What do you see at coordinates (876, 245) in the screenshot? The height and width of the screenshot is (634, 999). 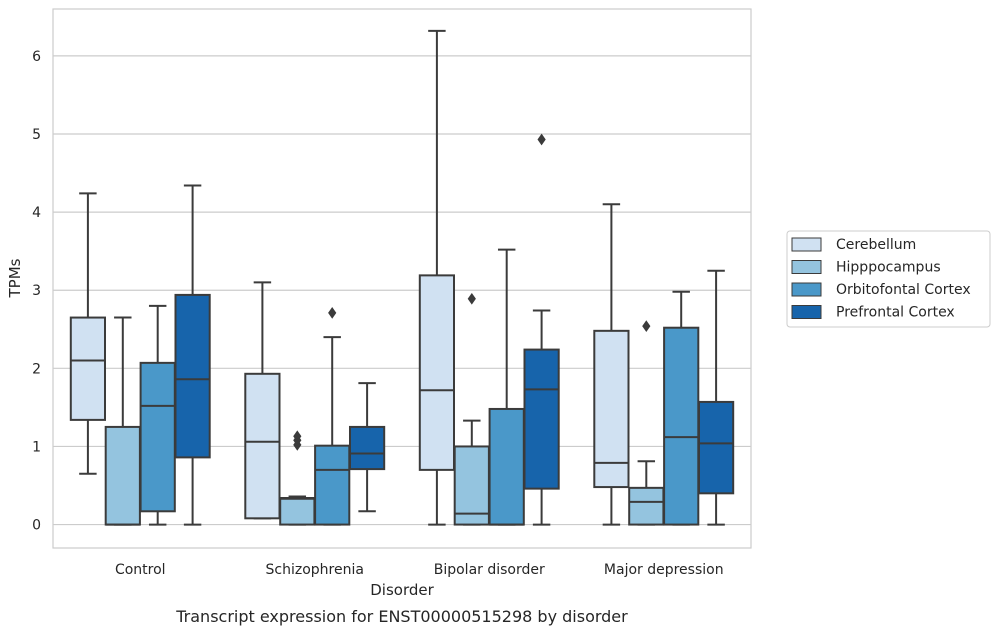 I see `legend-label: Cerebellum` at bounding box center [876, 245].